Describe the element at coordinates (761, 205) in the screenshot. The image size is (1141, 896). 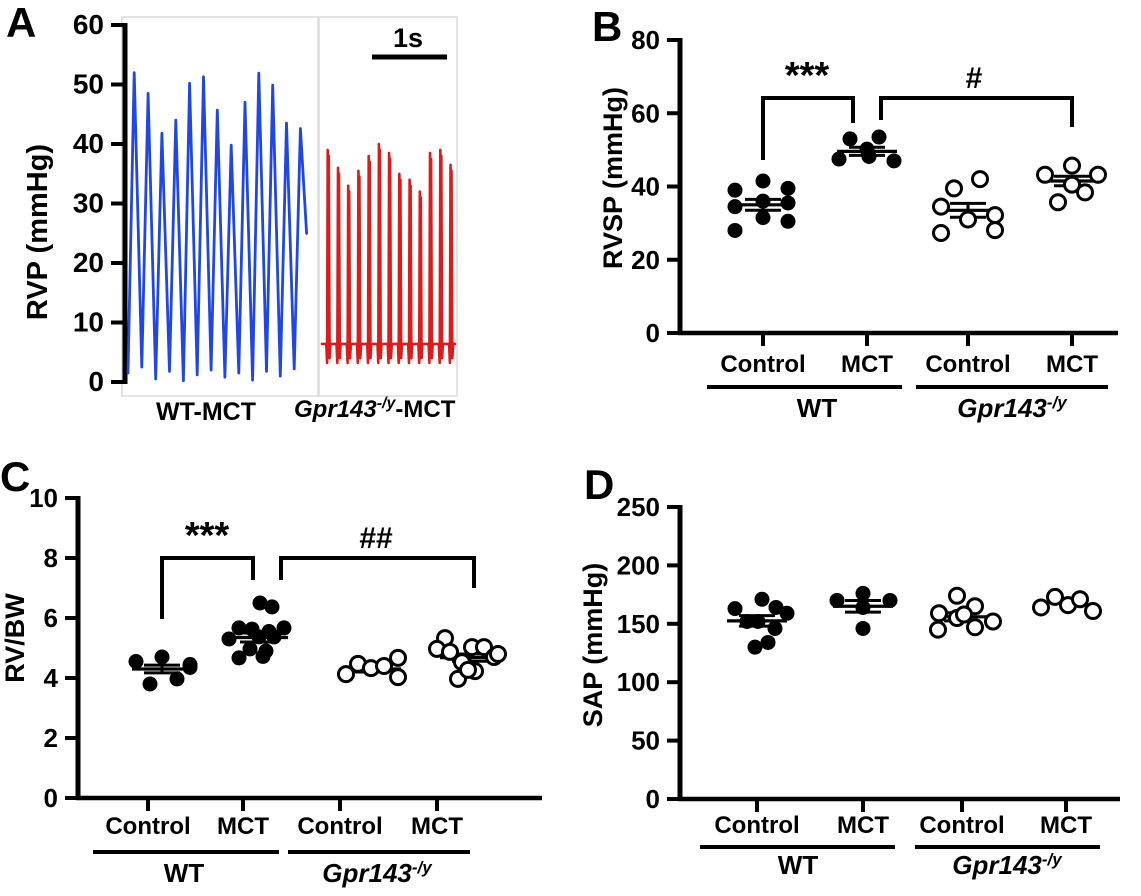
I see `group-wt-control` at that location.